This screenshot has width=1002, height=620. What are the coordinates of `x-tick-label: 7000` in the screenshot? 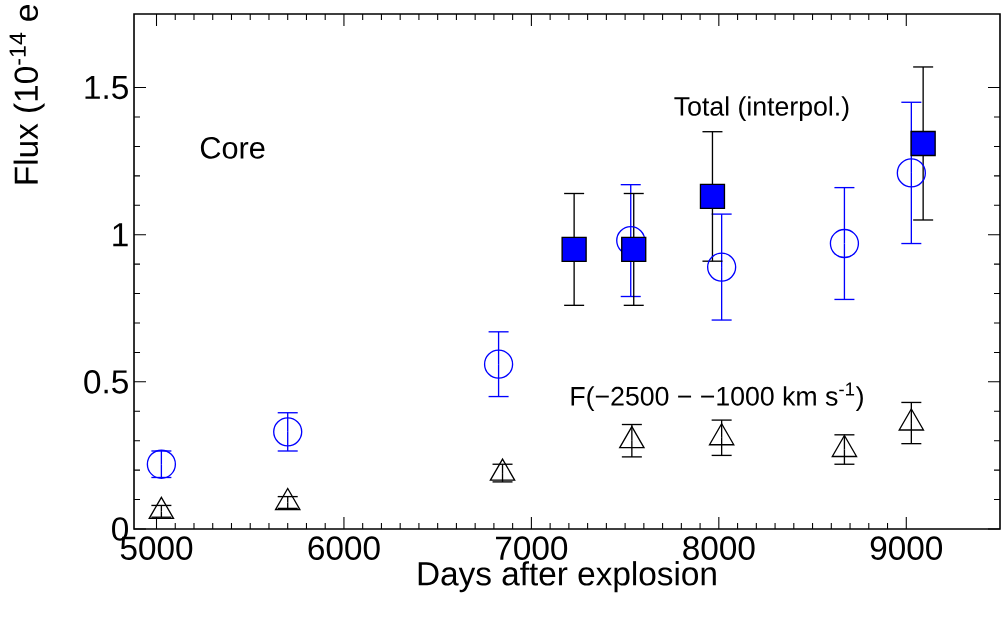 It's located at (532, 548).